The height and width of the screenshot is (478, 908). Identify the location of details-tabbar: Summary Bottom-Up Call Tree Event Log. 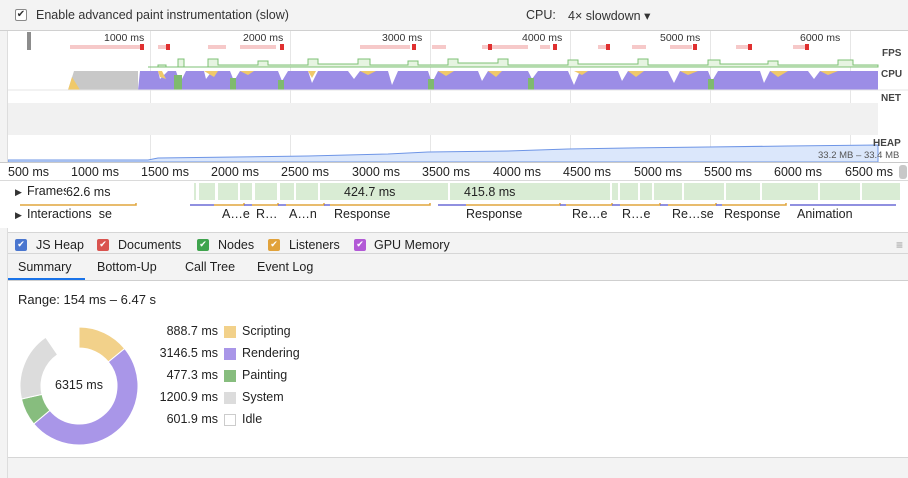
(458, 267).